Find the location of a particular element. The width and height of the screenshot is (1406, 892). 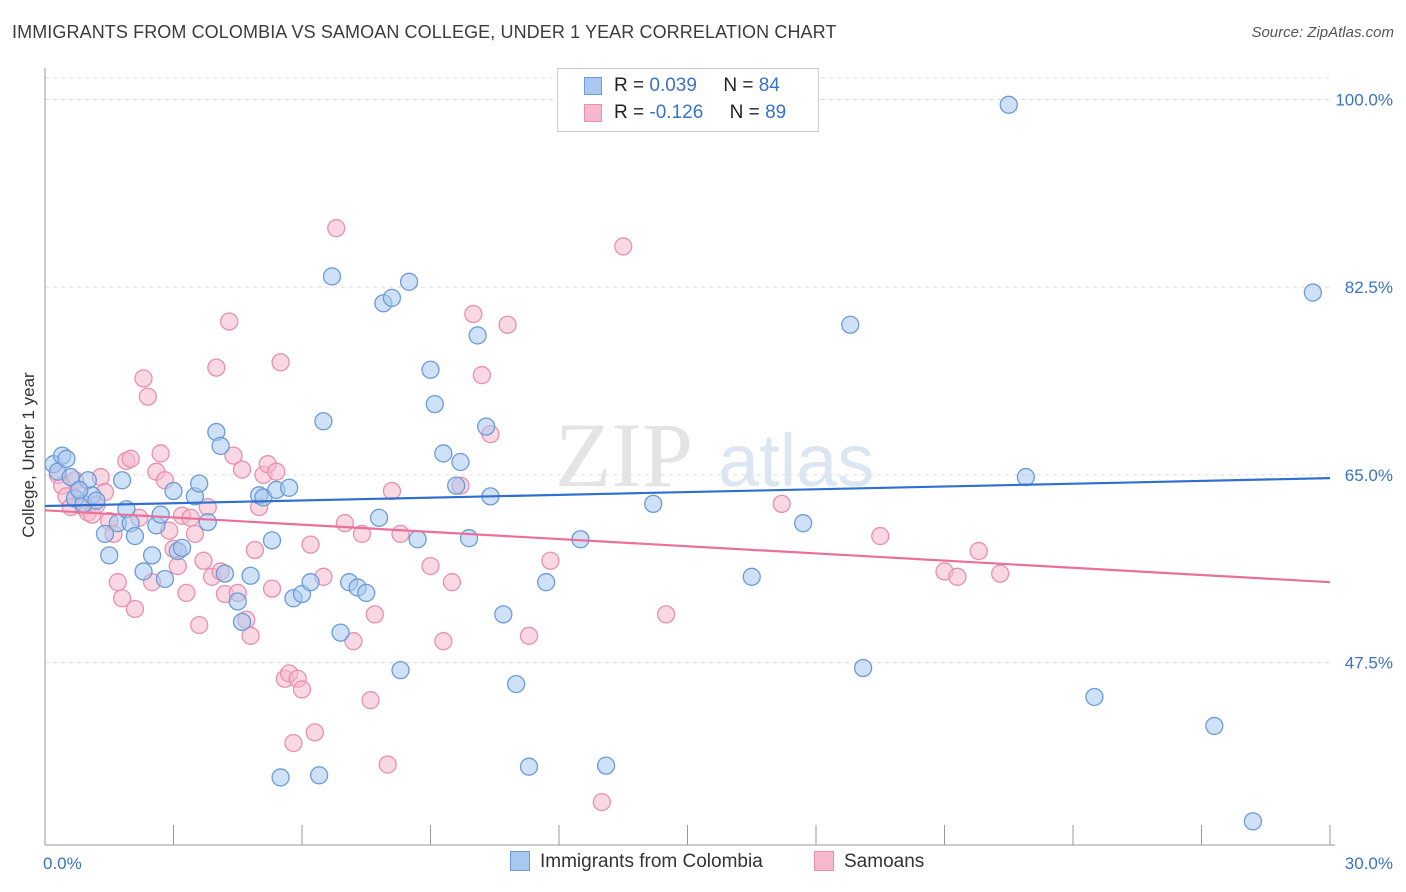

legend-n-value: 84 is located at coordinates (769, 85).